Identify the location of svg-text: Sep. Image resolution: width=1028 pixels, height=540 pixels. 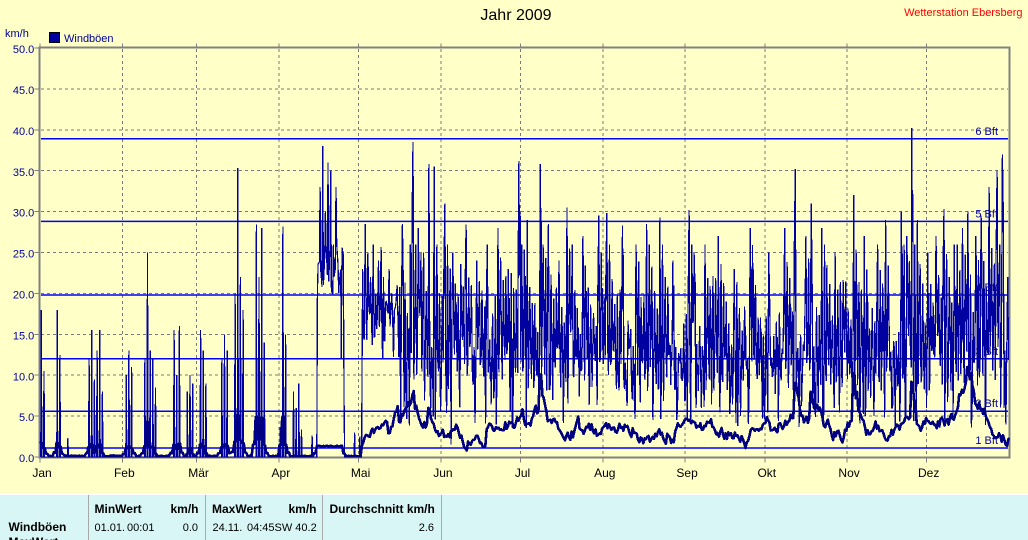
(687, 473).